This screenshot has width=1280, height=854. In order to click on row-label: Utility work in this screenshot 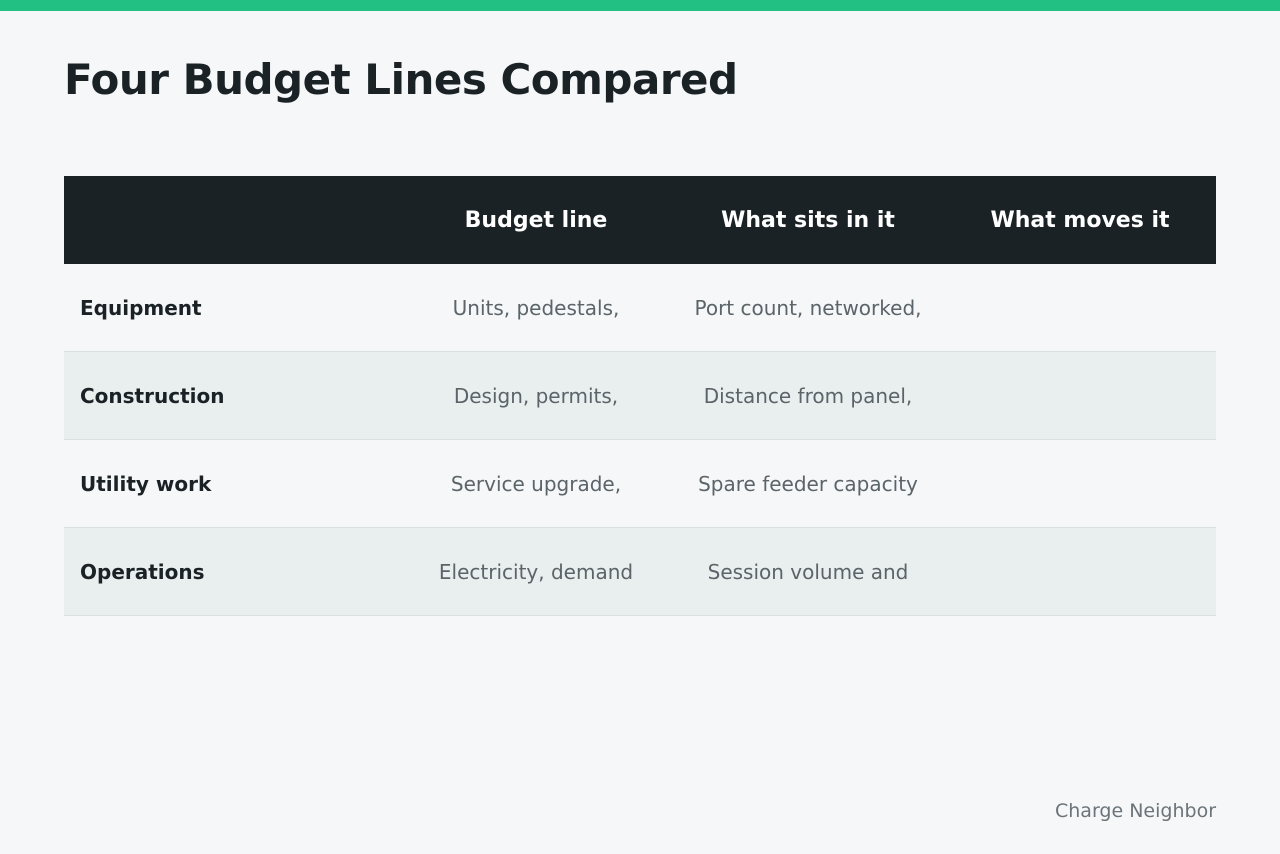, I will do `click(146, 483)`.